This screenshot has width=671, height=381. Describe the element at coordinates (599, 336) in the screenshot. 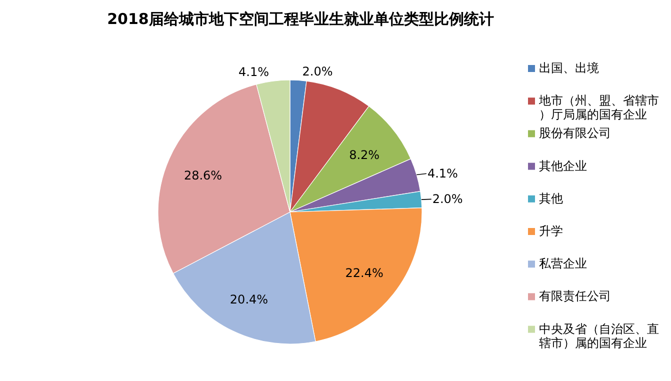

I see `legend-label: 中央及省（自治区、直辖市）属的国有企业` at that location.